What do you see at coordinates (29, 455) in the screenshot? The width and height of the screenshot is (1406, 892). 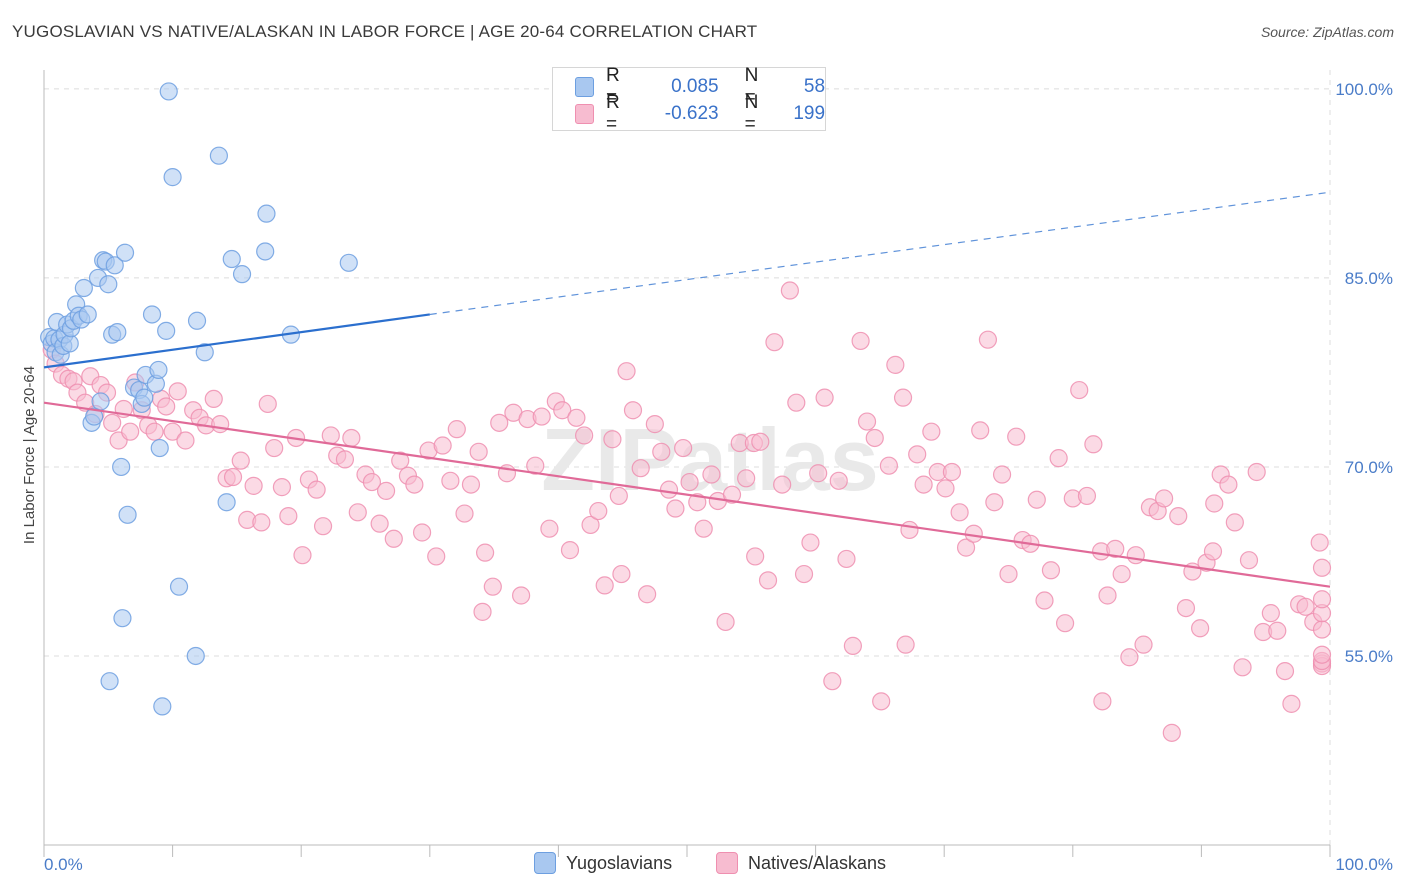 I see `y-axis-label: In Labor Force | Age 20-64` at bounding box center [29, 455].